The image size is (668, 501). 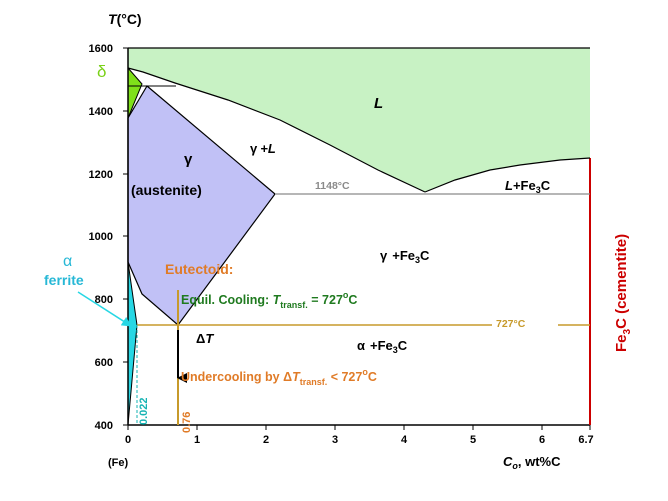 I want to click on alpha-symbol-label: α, so click(x=67, y=261).